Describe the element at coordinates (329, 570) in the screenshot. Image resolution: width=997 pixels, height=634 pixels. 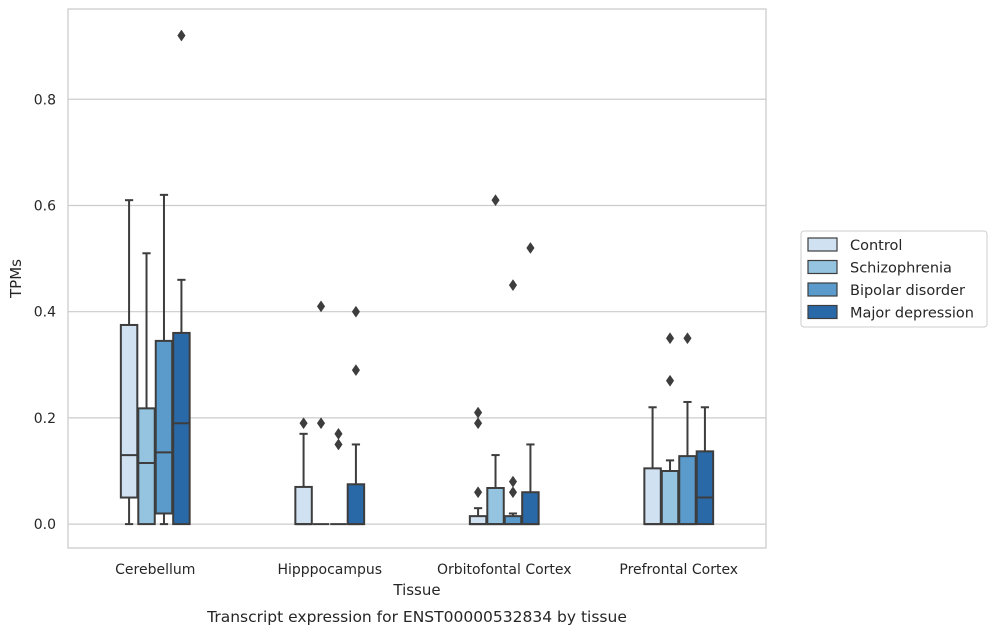
I see `x-tick-label: Hipppocampus` at that location.